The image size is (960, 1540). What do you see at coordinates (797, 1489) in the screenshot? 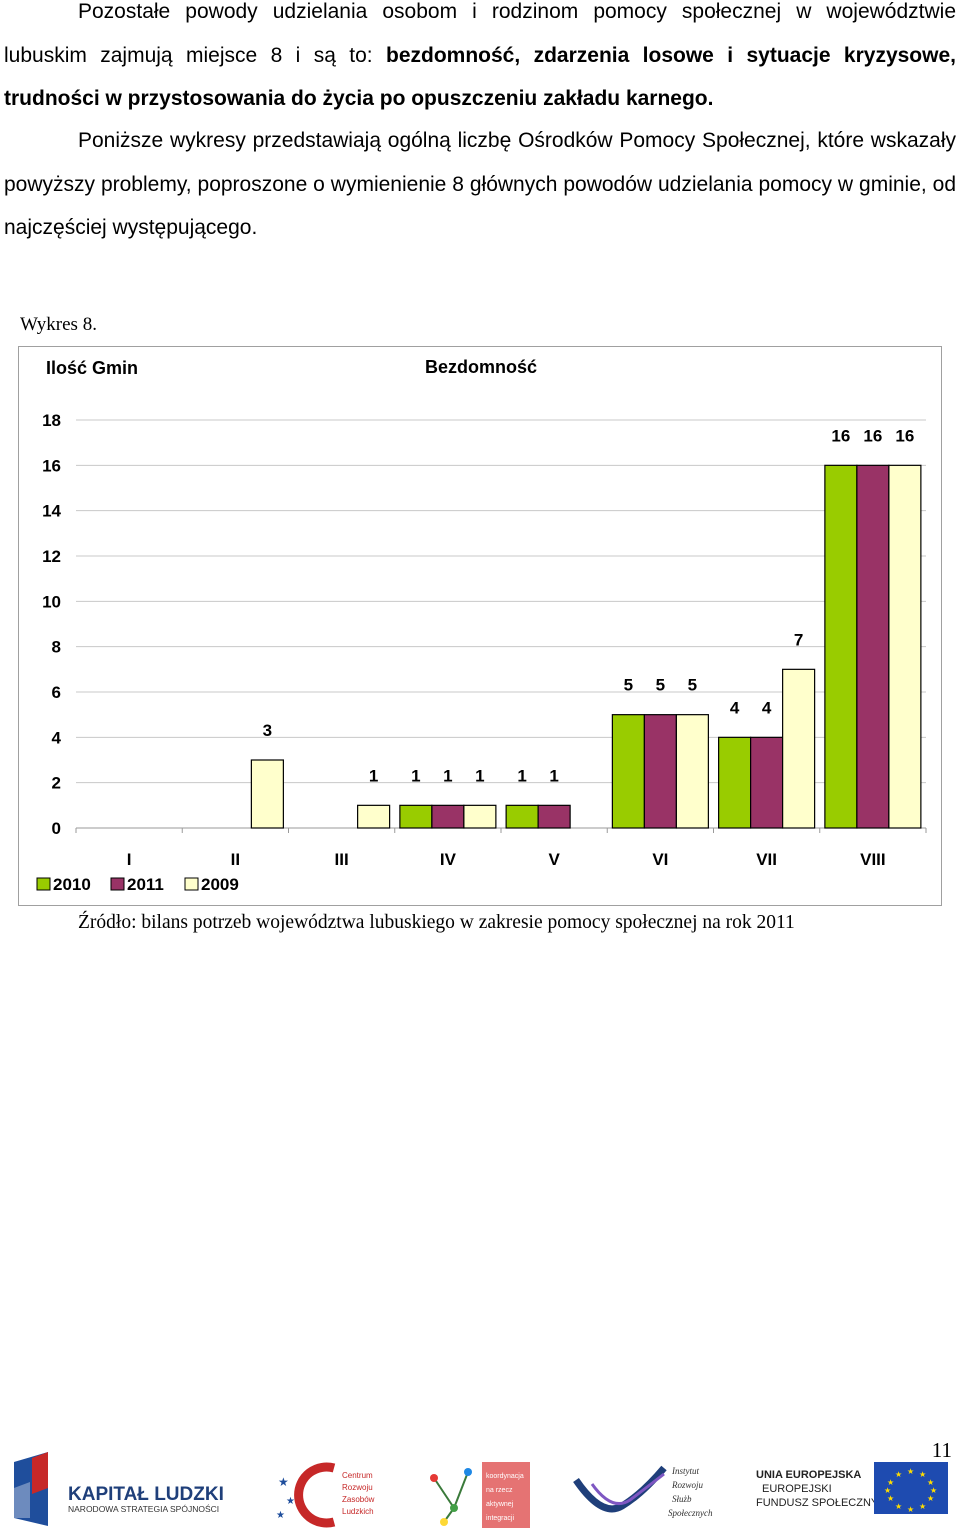
I see `eu-line-2: EUROPEJSKI` at bounding box center [797, 1489].